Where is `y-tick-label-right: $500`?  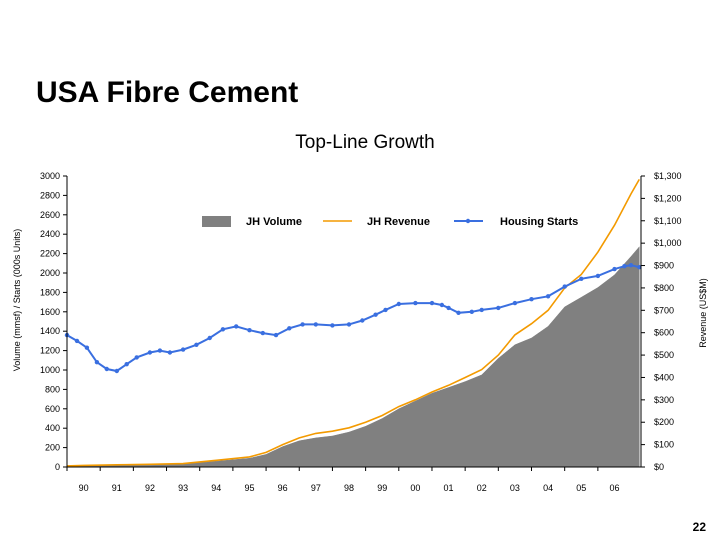
y-tick-label-right: $500 is located at coordinates (664, 355).